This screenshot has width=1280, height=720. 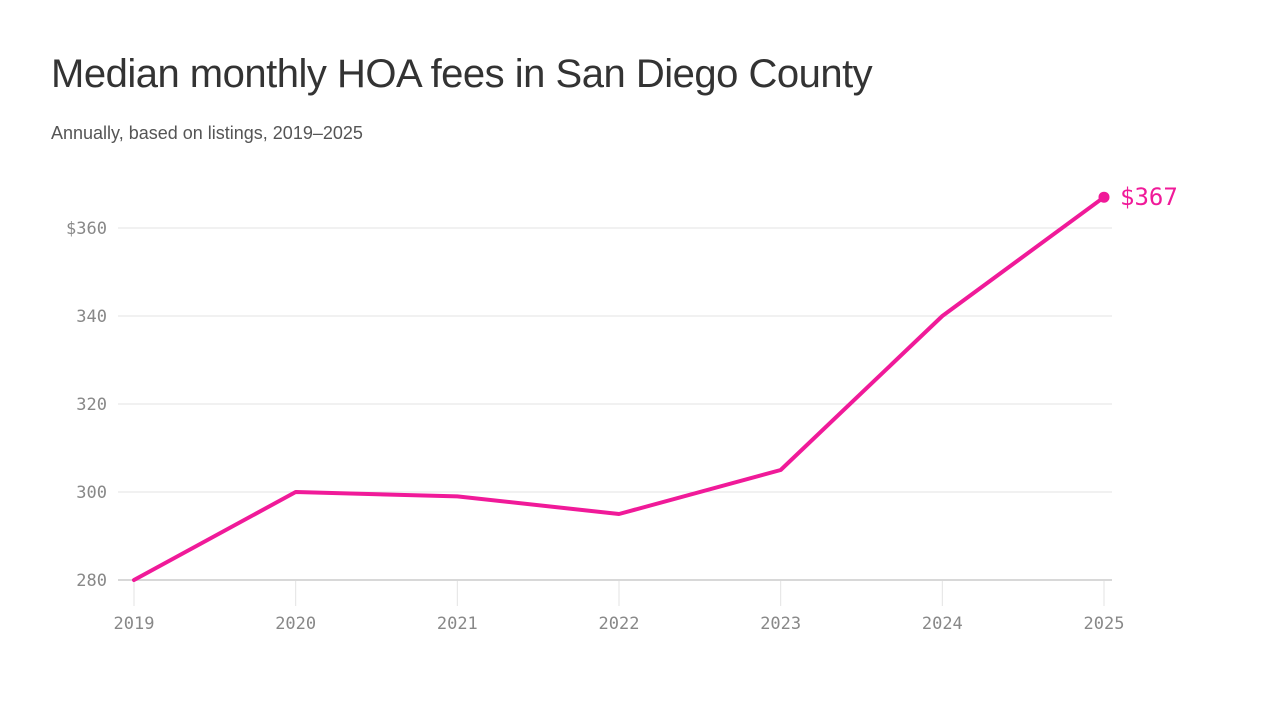 What do you see at coordinates (1149, 197) in the screenshot?
I see `end-value-label: $367` at bounding box center [1149, 197].